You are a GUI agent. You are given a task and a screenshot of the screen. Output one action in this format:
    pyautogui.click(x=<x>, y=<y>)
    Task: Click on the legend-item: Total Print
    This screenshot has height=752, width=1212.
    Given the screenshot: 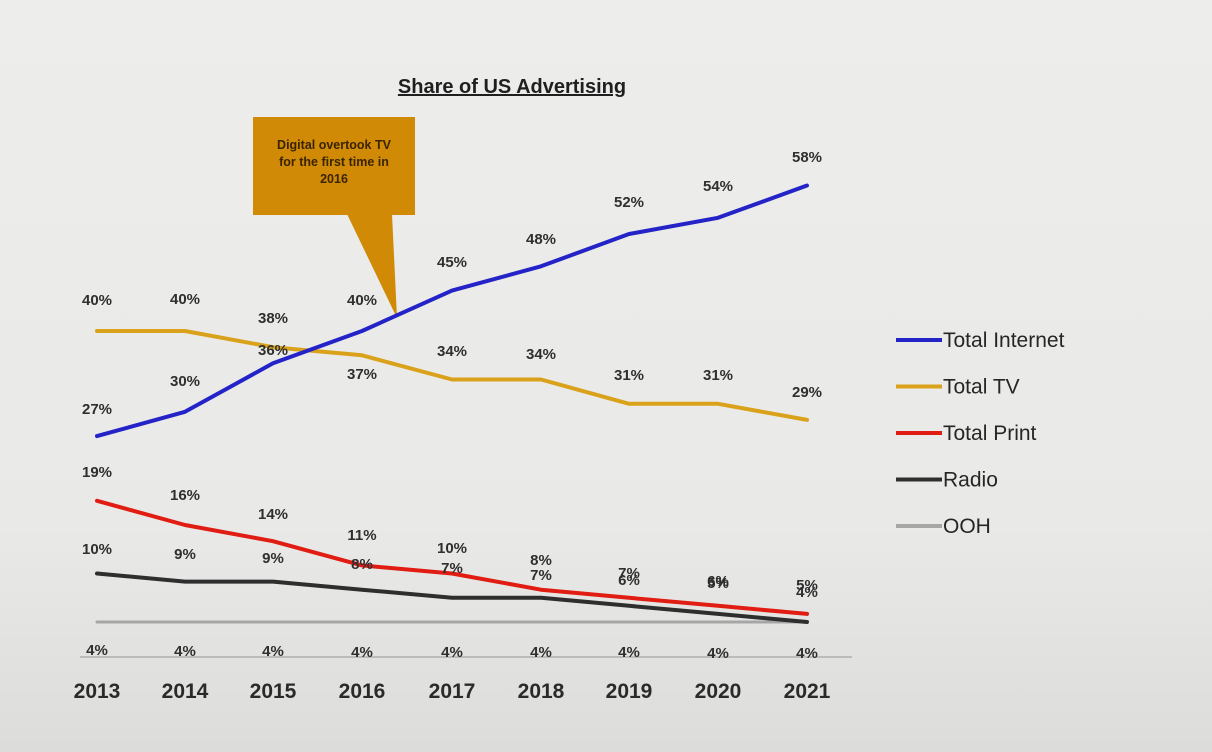 What is the action you would take?
    pyautogui.click(x=966, y=433)
    